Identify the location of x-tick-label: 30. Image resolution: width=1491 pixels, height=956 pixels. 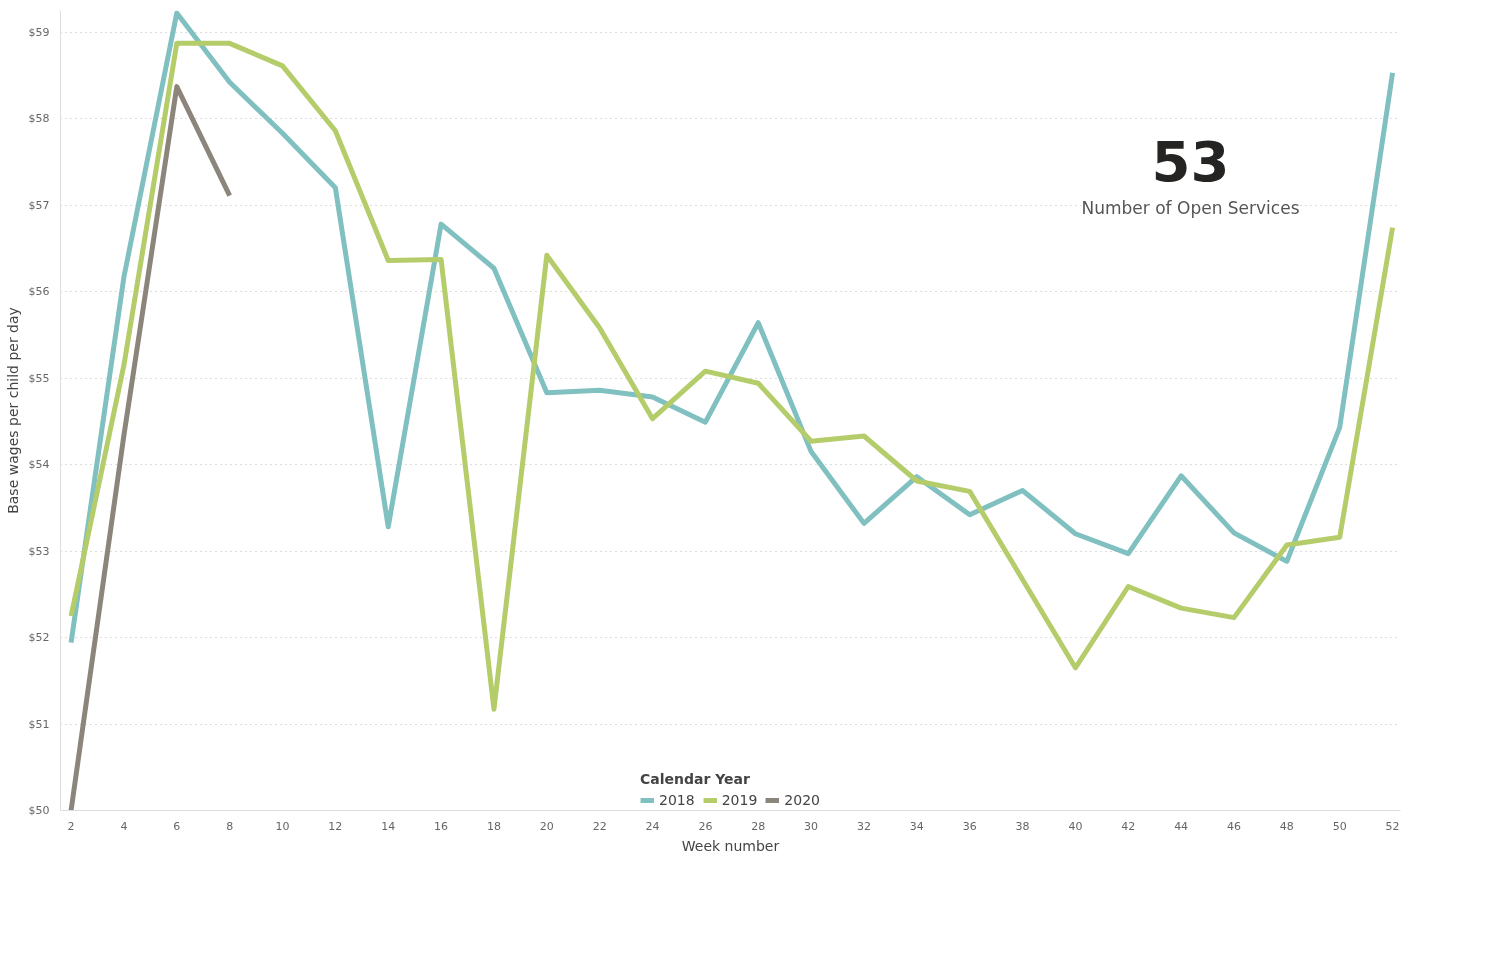
(811, 826).